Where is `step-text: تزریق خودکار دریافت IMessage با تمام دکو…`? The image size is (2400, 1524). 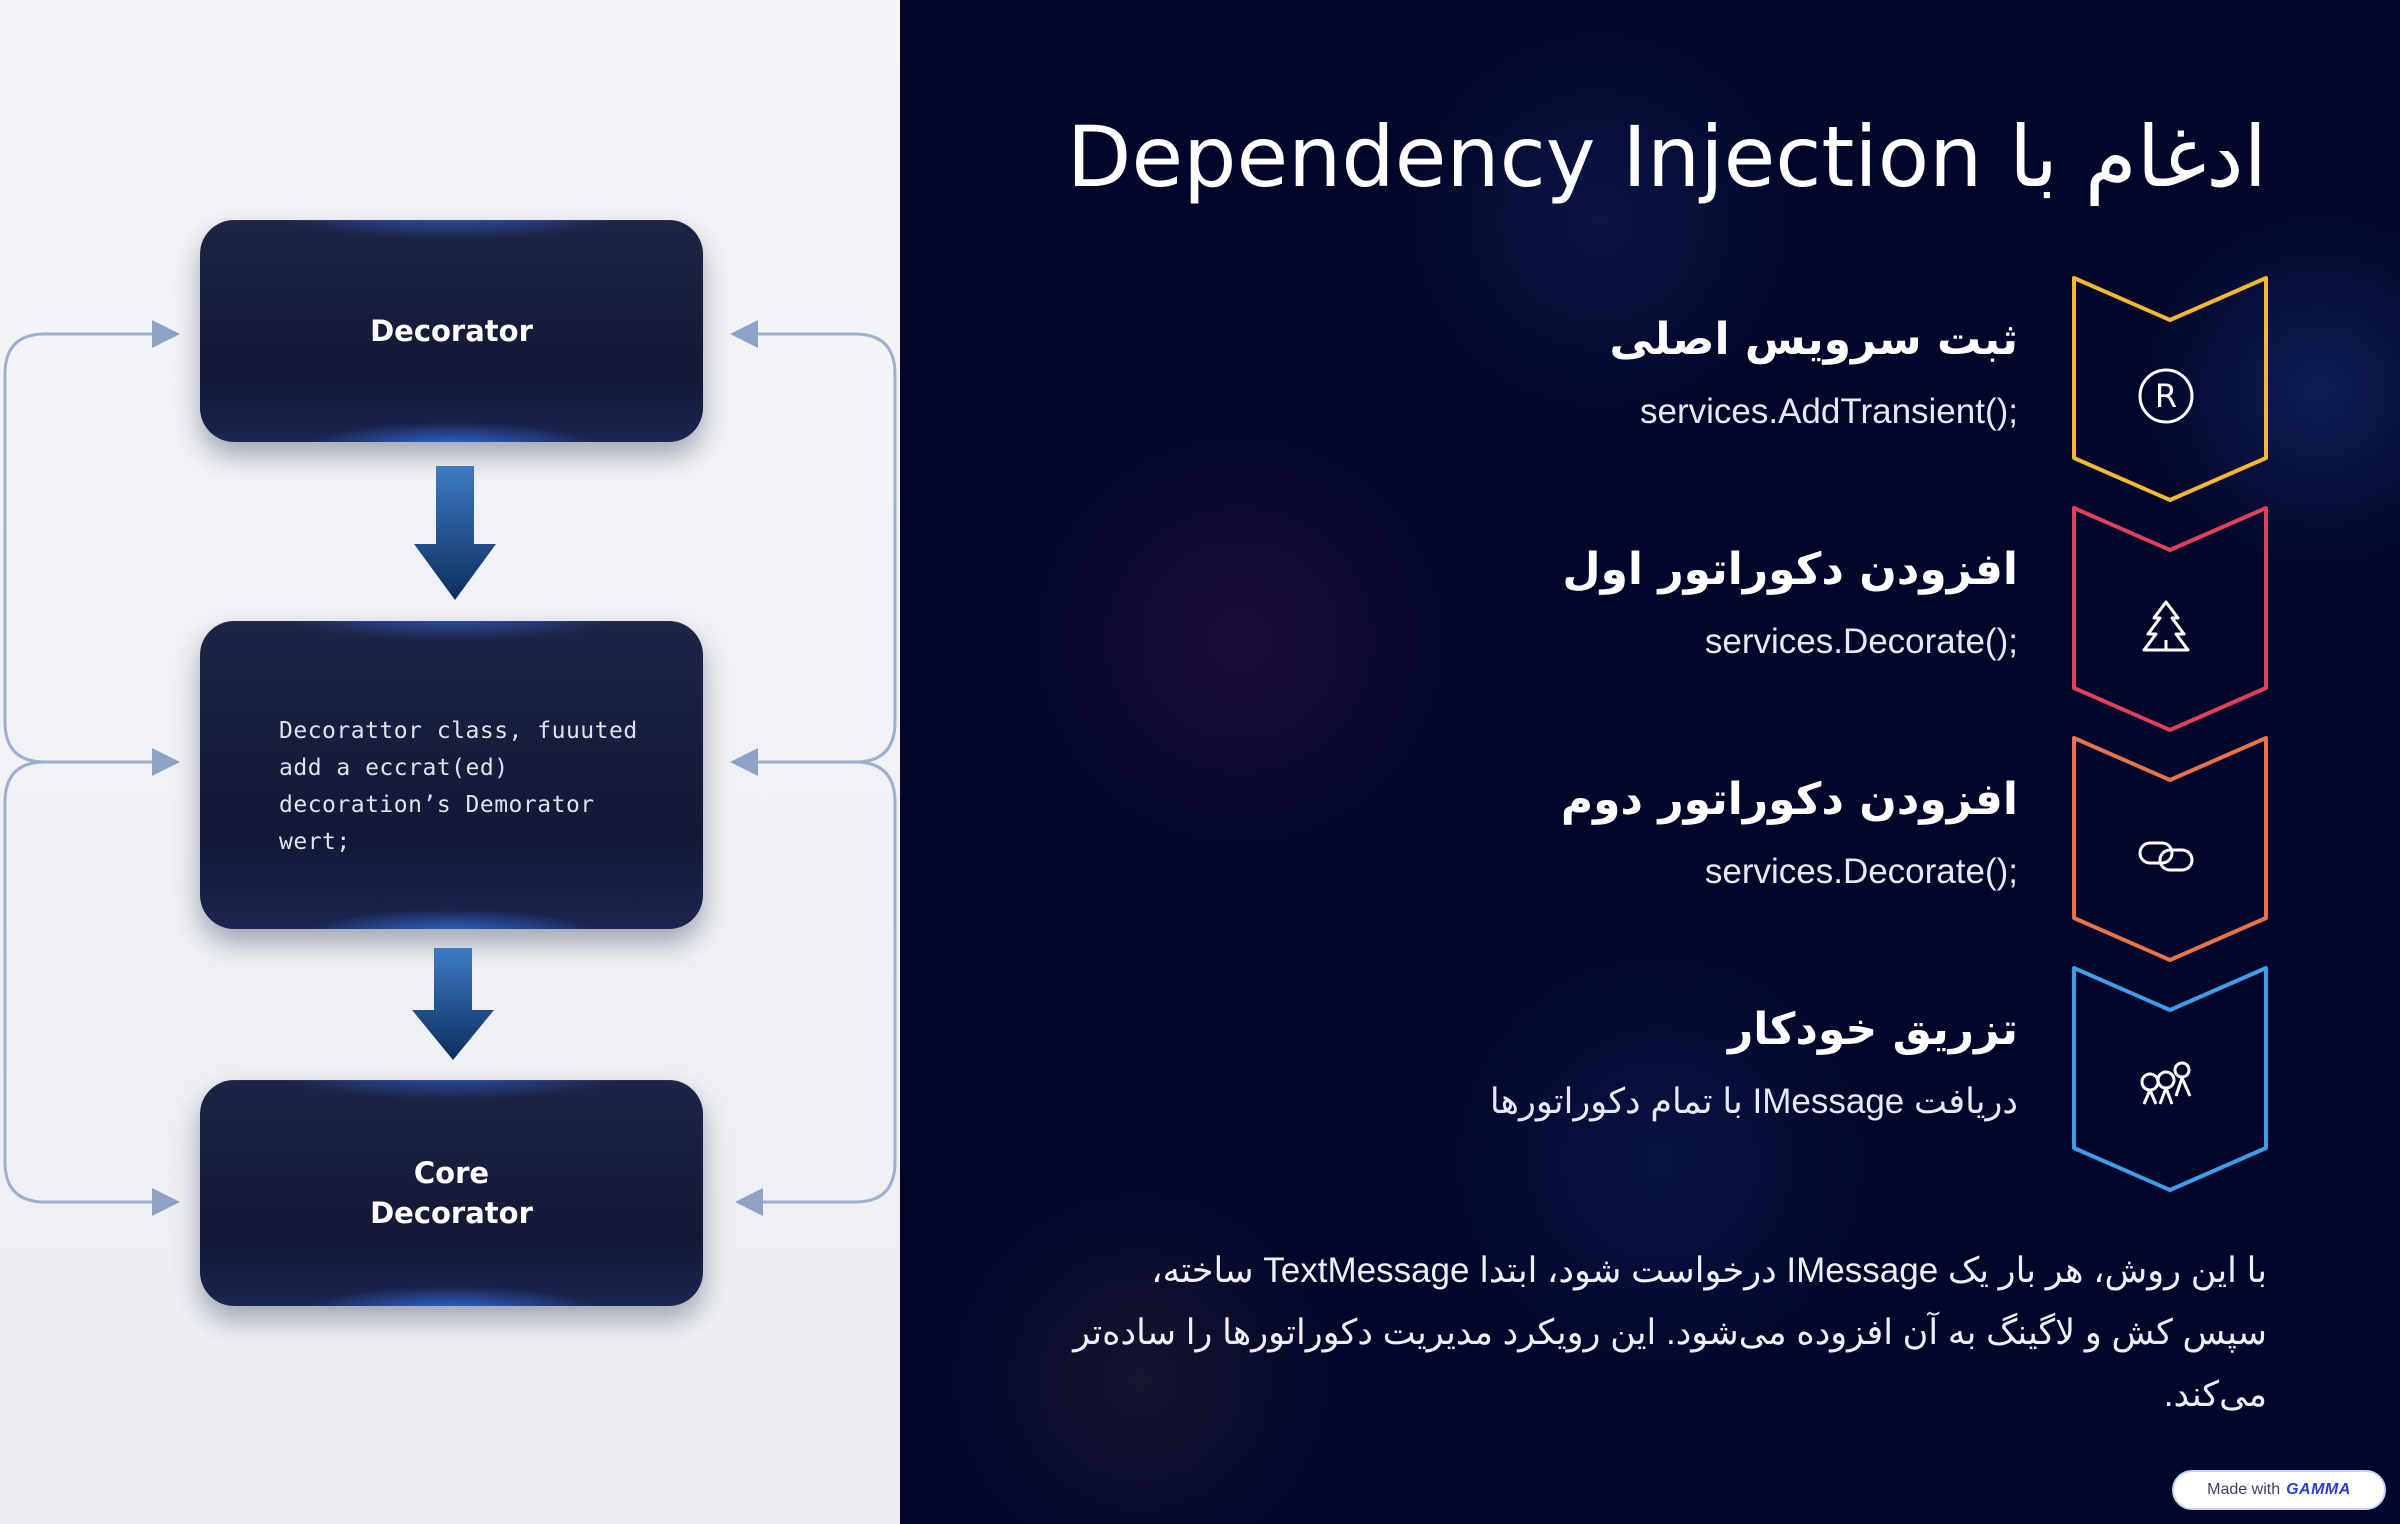
step-text: تزریق خودکار دریافت IMessage با تمام دکو… is located at coordinates (1568, 1063).